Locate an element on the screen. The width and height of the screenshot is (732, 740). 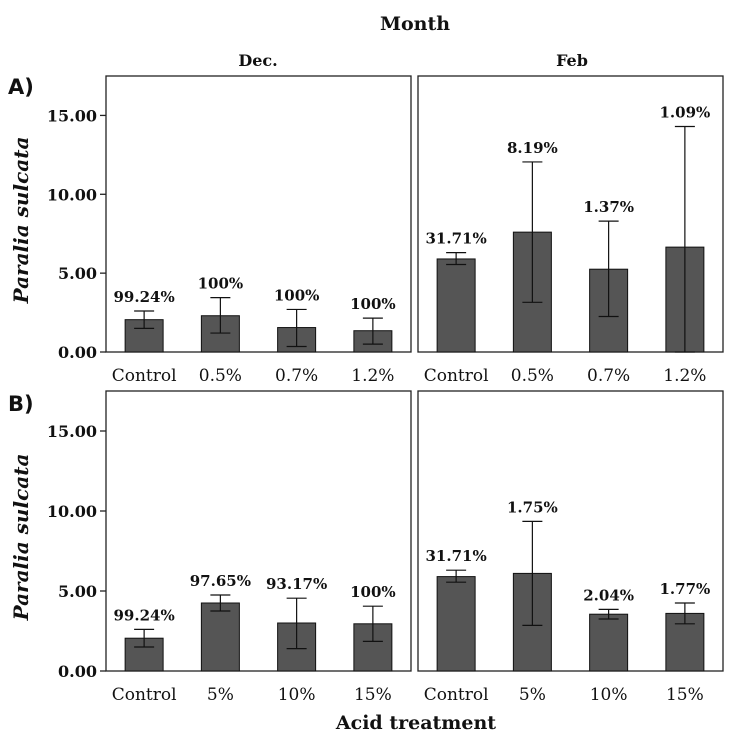
column-label-feb: Feb is located at coordinates (572, 60).